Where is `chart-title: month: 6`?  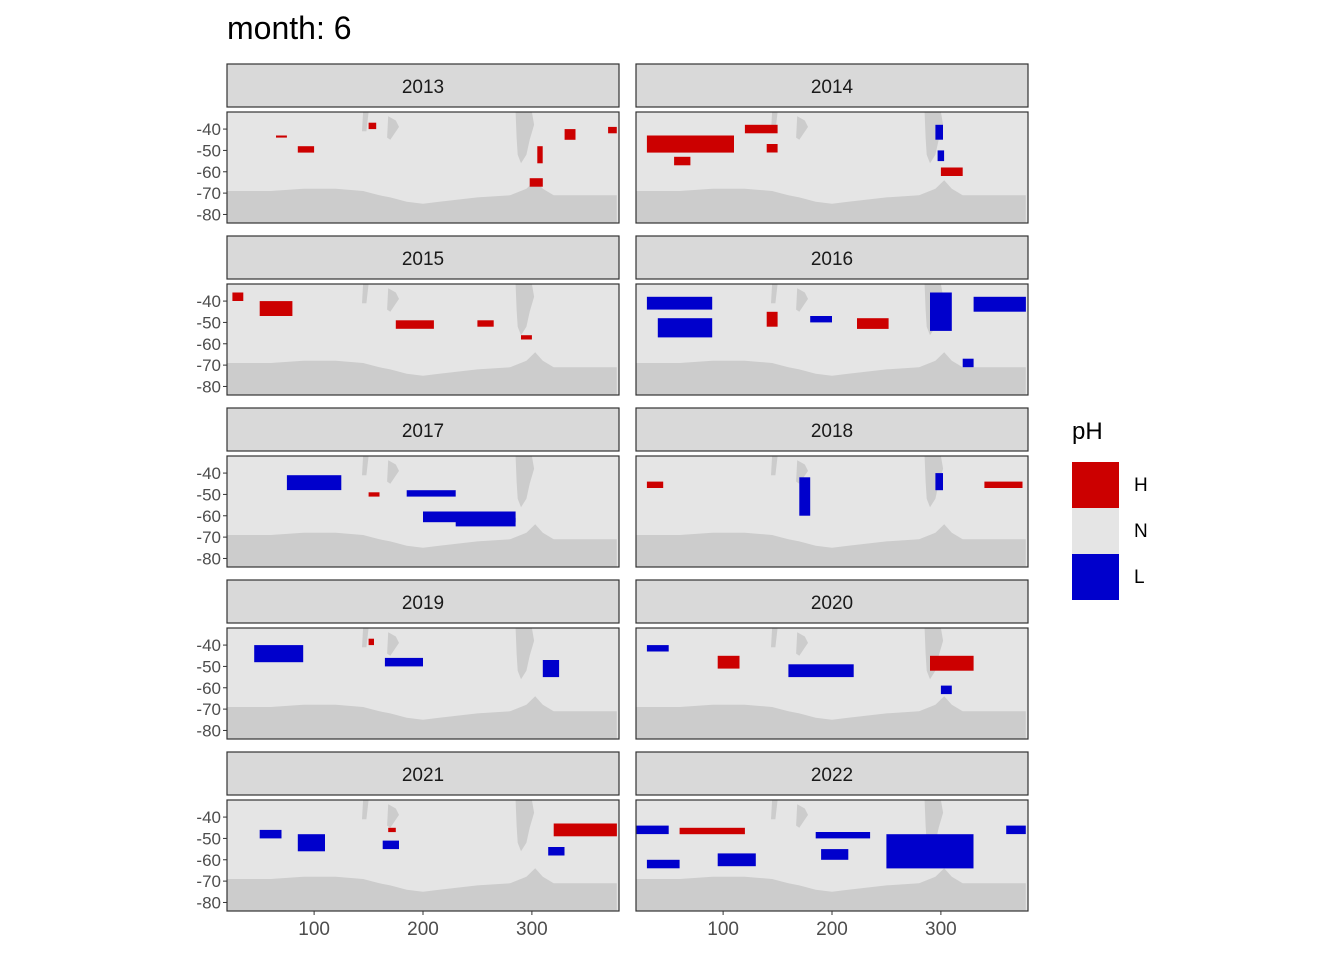
chart-title: month: 6 is located at coordinates (289, 28).